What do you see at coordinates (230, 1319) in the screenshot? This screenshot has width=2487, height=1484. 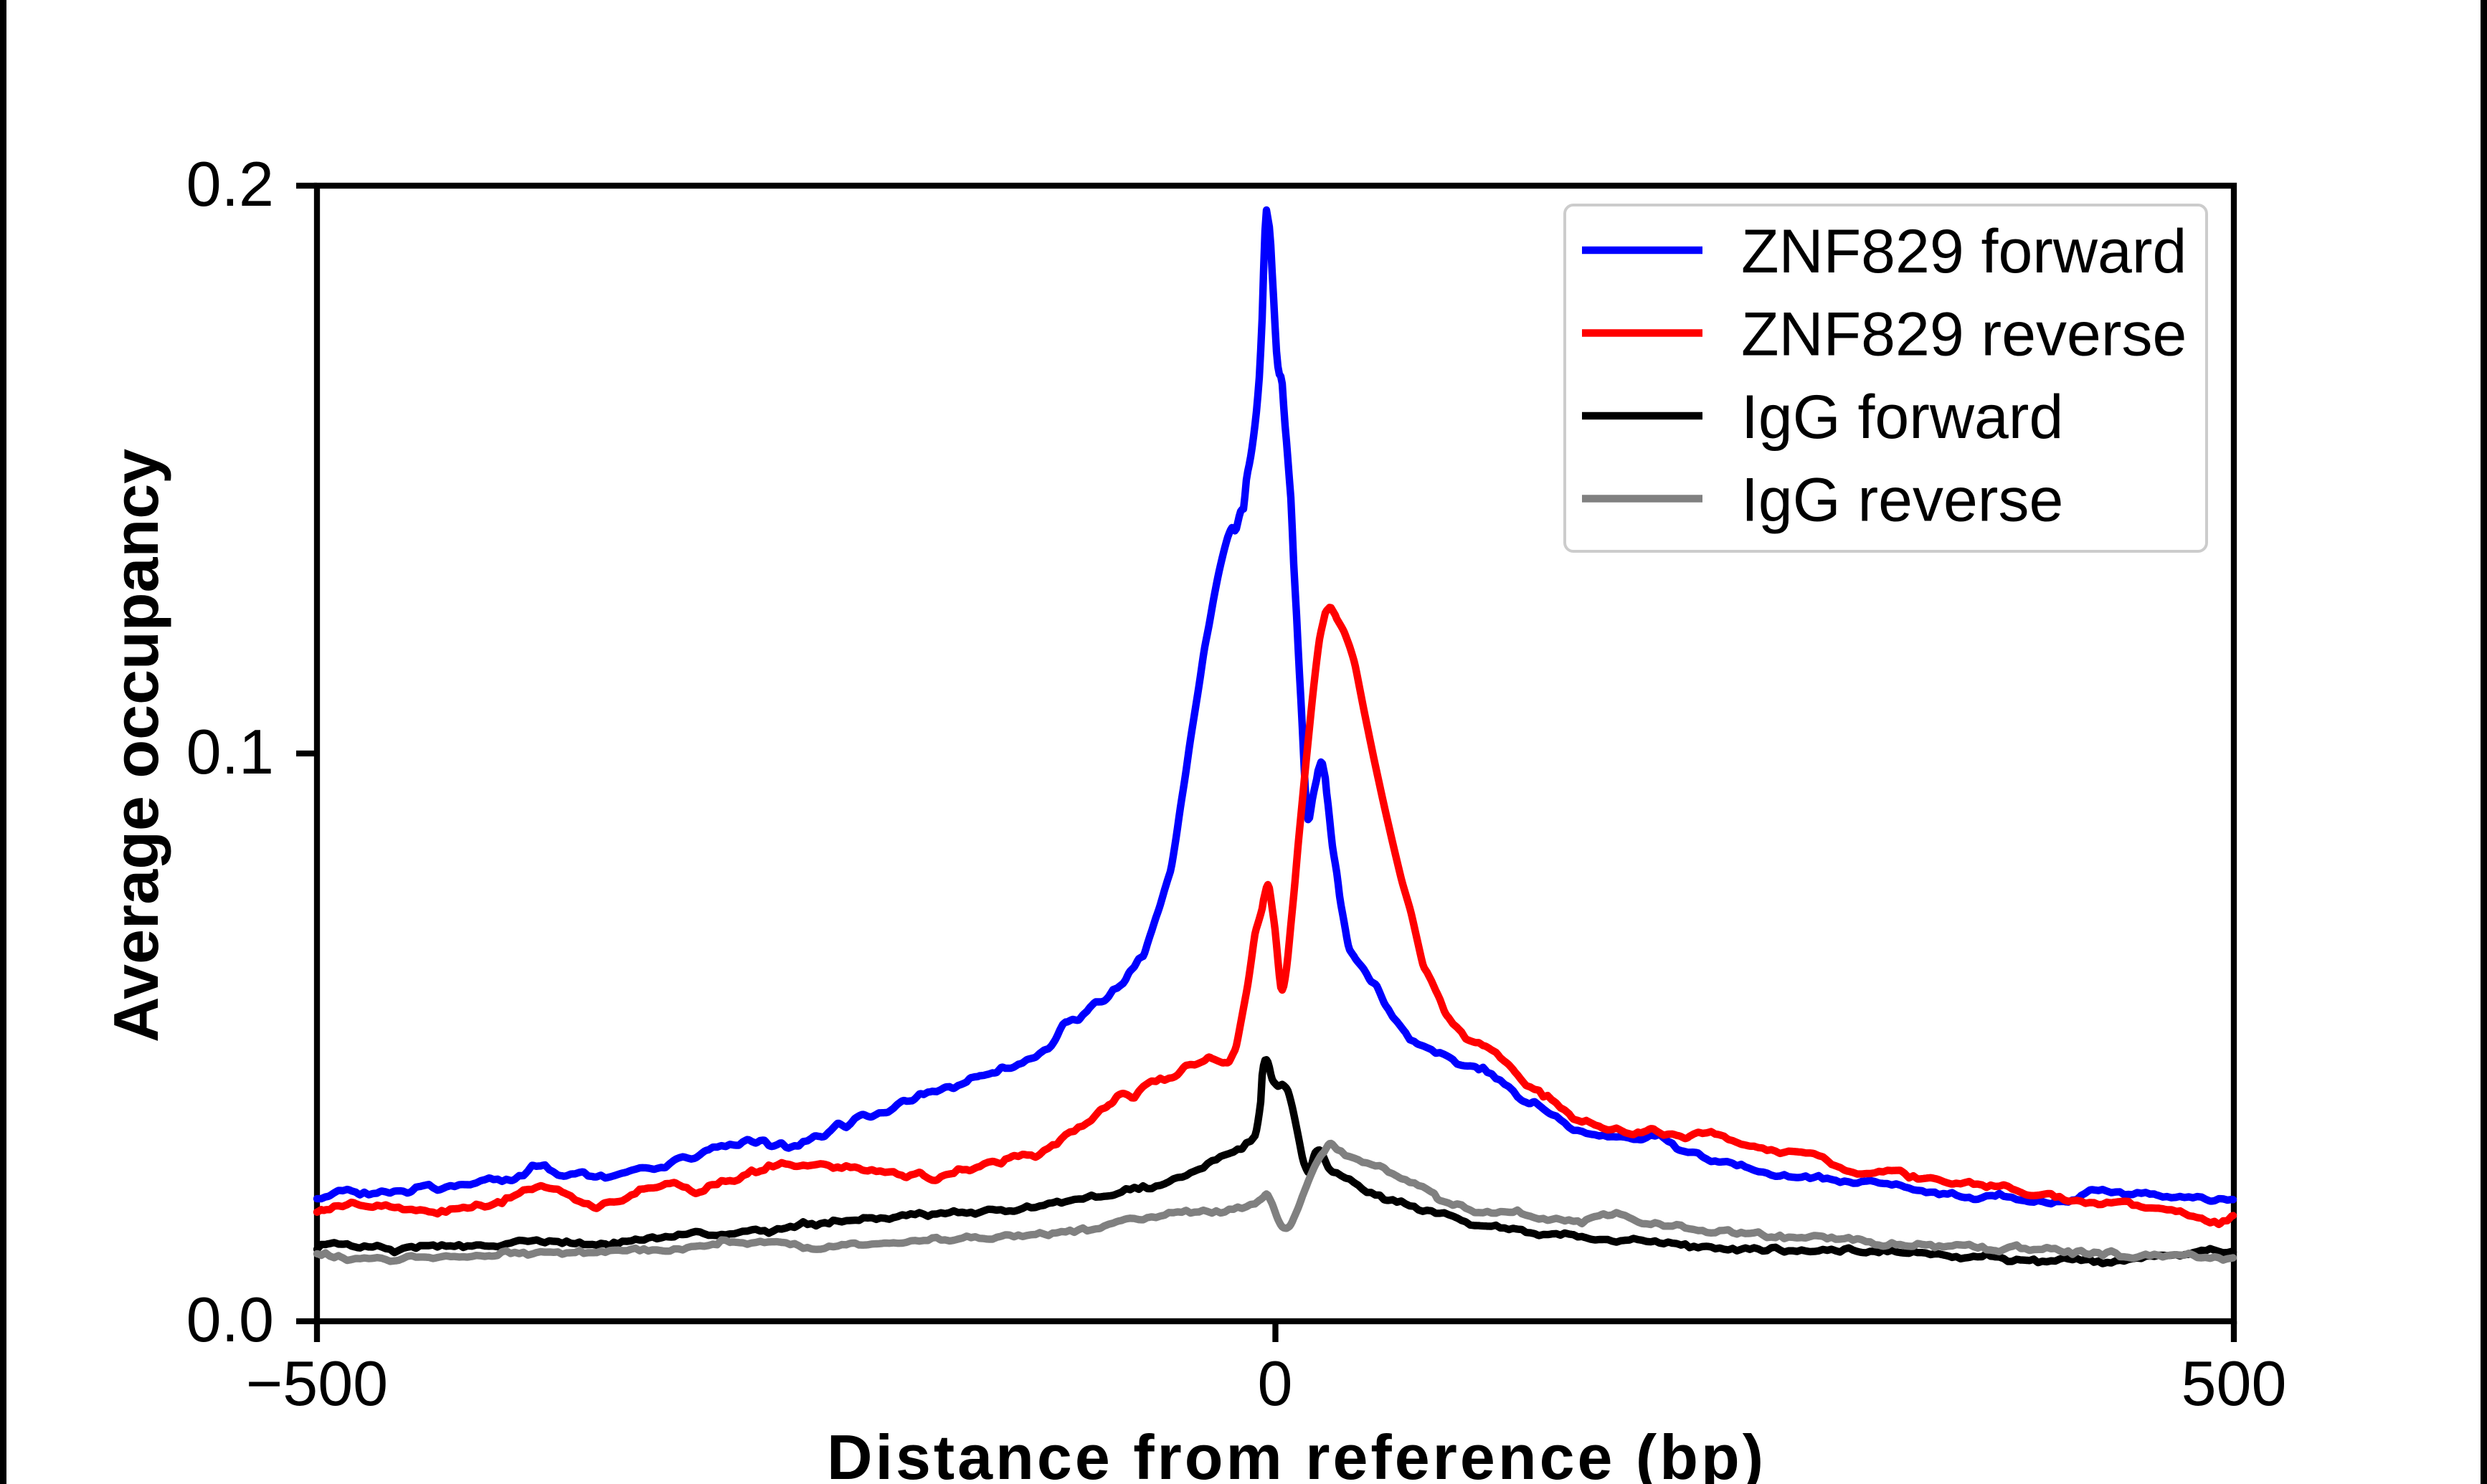 I see `svg-text: 0.0` at bounding box center [230, 1319].